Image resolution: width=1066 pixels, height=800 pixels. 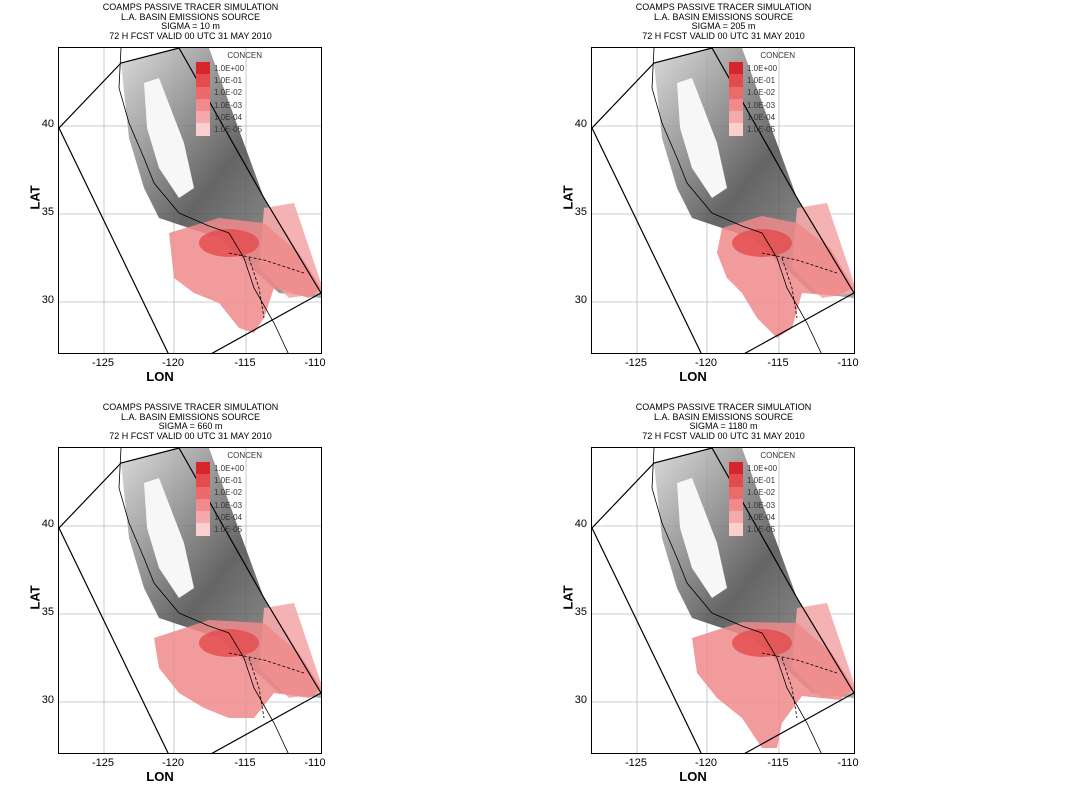 I want to click on legend-label: 1.0E-03, so click(x=761, y=105).